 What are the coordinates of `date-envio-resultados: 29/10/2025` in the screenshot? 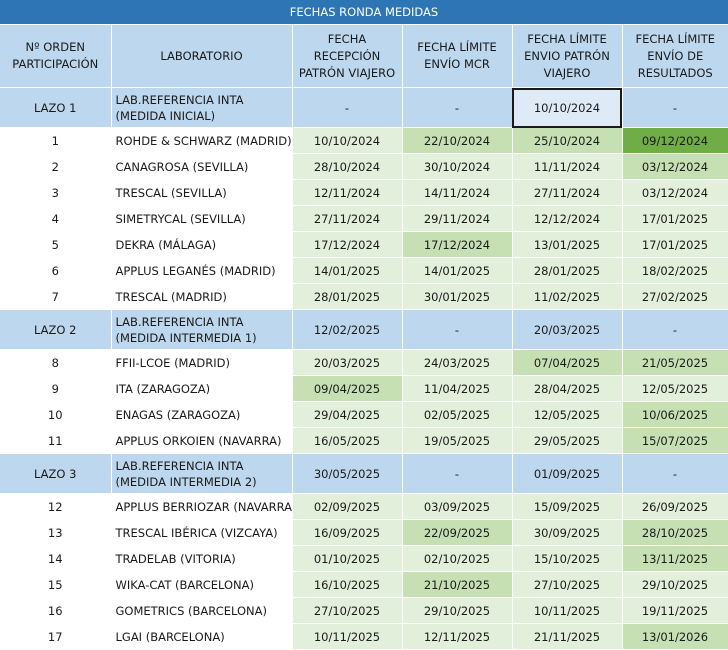 It's located at (675, 584).